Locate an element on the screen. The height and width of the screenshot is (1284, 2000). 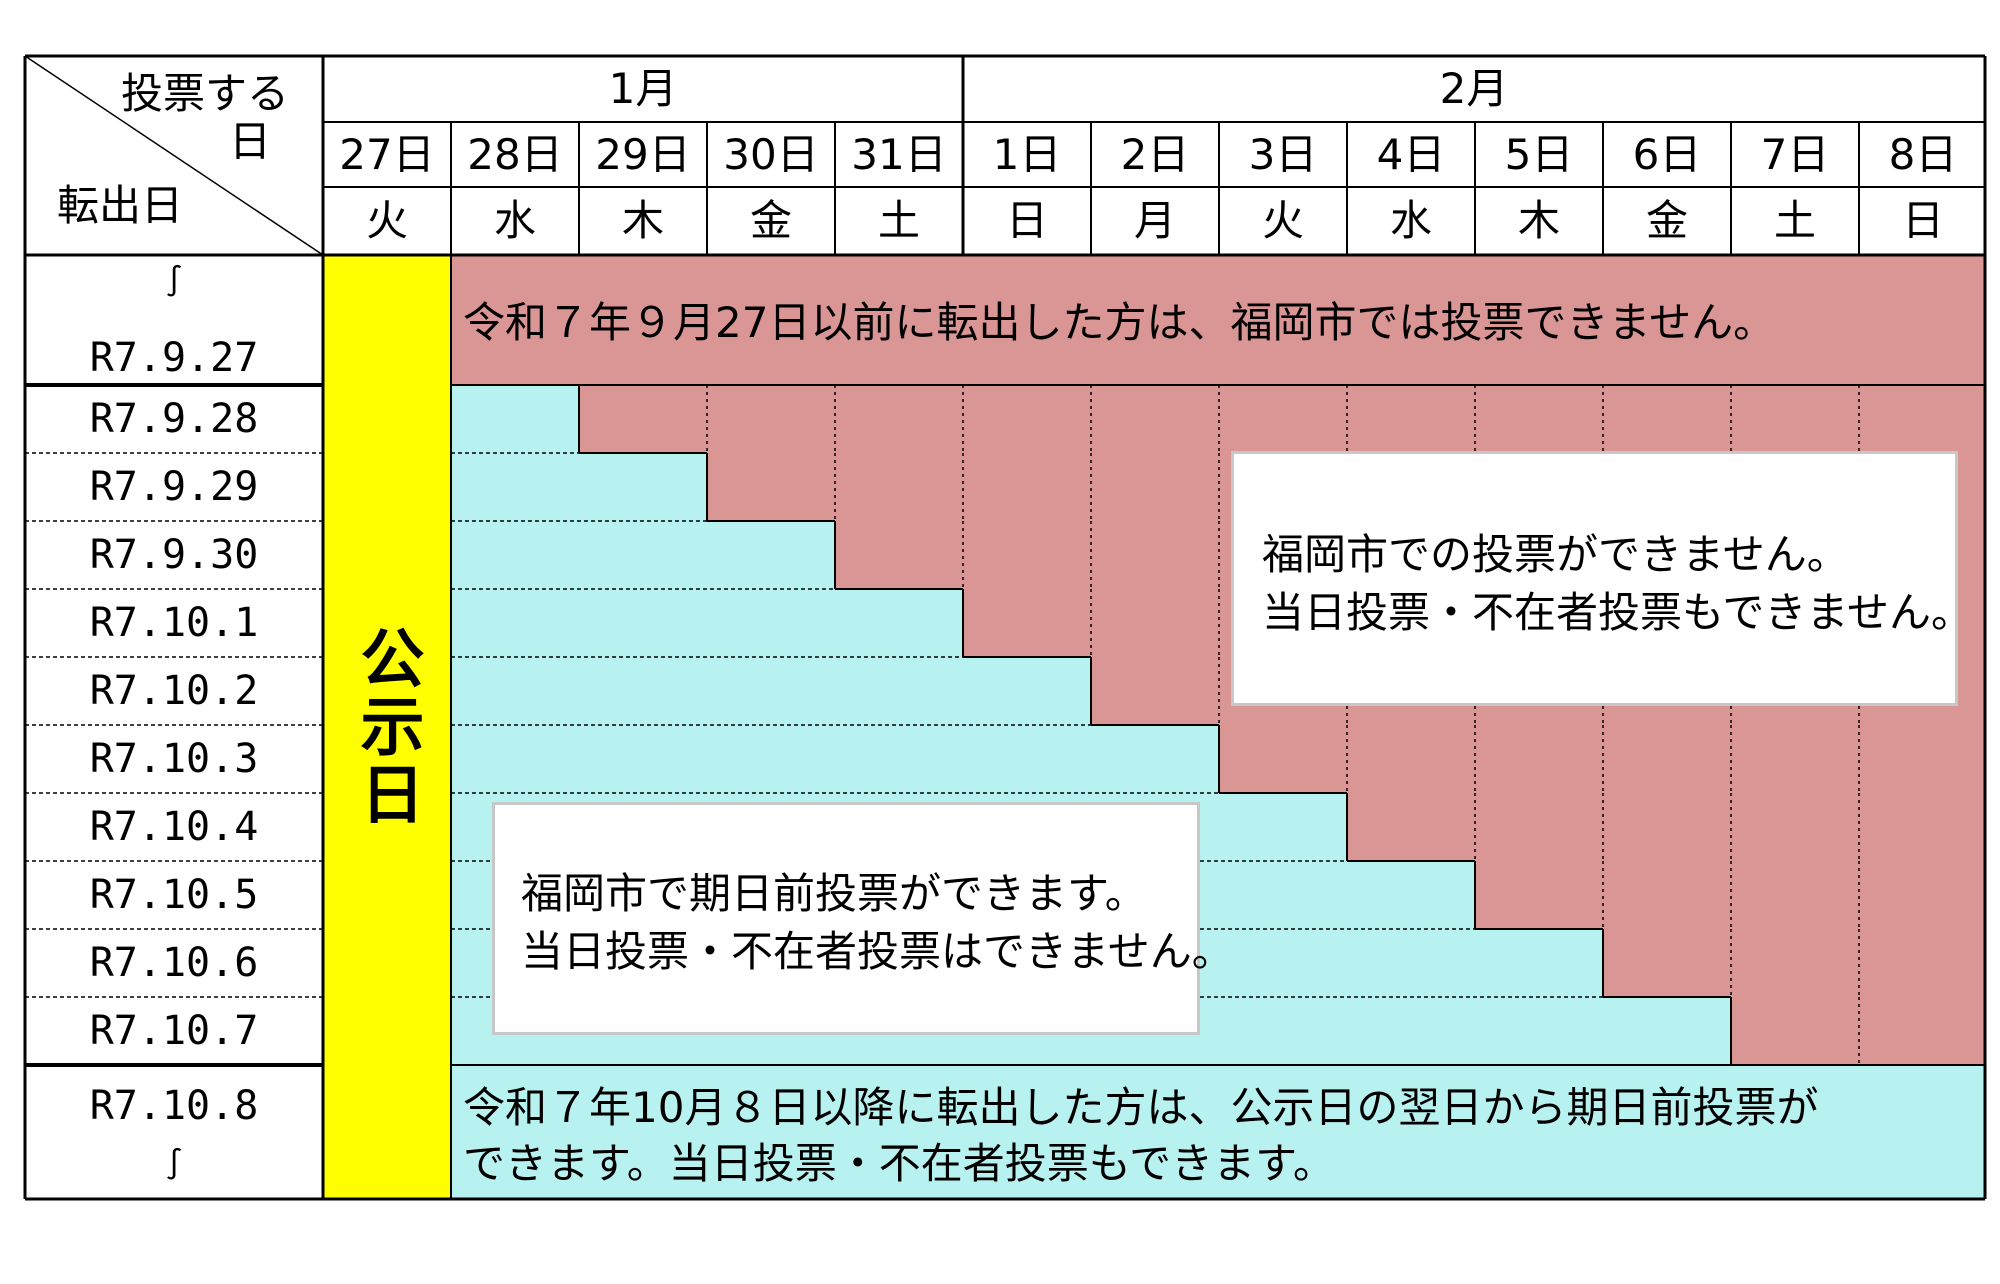
row-label: R7.9.29 is located at coordinates (174, 487).